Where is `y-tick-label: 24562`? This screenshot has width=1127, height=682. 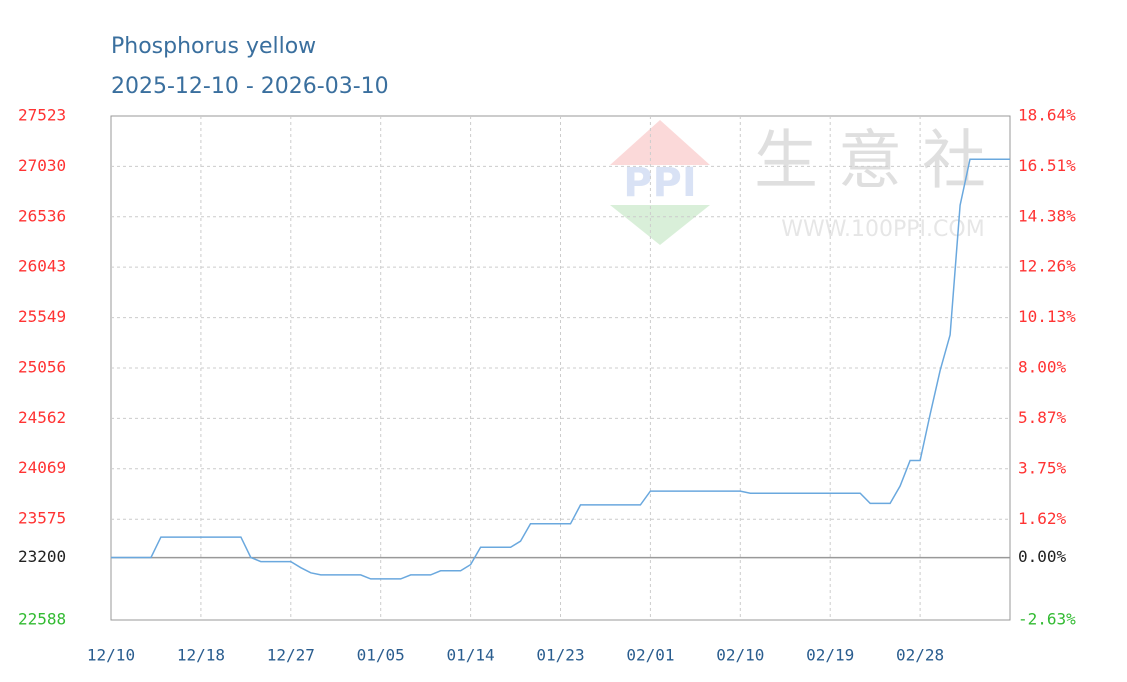 y-tick-label: 24562 is located at coordinates (42, 417).